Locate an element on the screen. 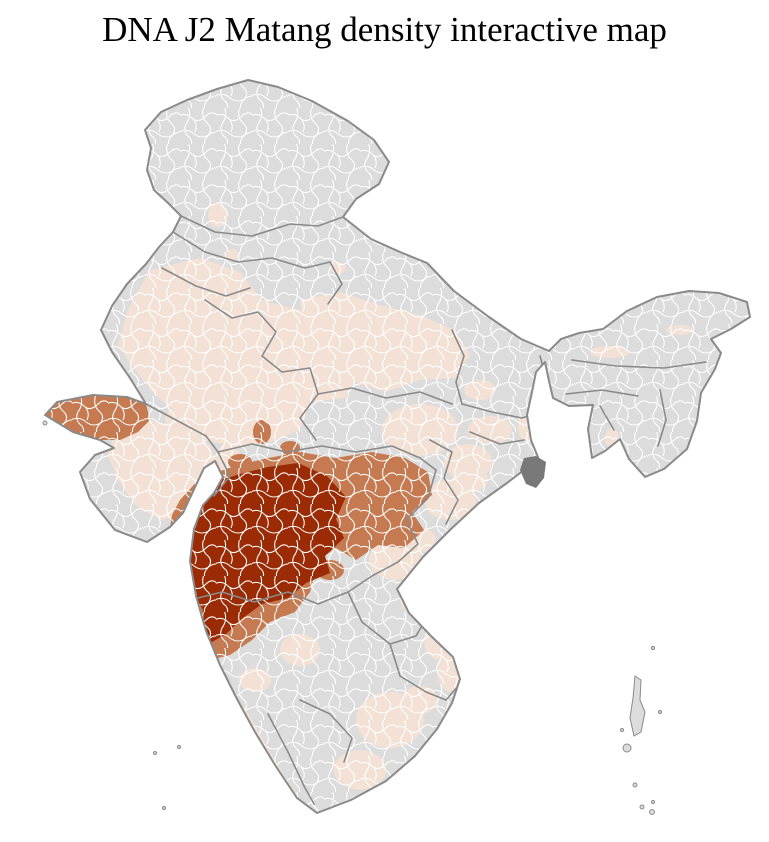 This screenshot has height=842, width=769. lakshadweep-islands is located at coordinates (111, 615).